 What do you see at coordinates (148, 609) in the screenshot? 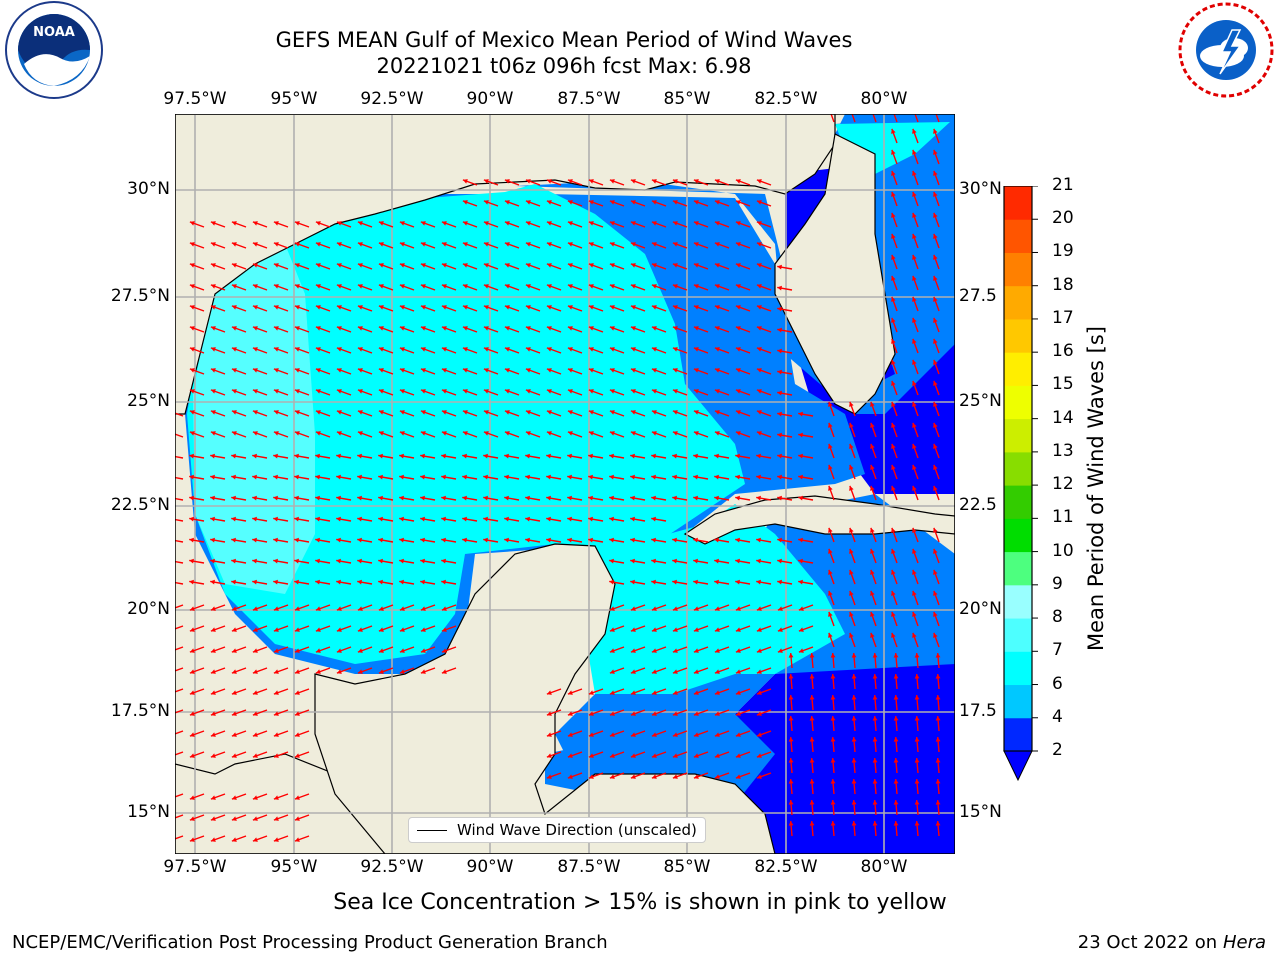
I see `lat-label-left: 20°N` at bounding box center [148, 609].